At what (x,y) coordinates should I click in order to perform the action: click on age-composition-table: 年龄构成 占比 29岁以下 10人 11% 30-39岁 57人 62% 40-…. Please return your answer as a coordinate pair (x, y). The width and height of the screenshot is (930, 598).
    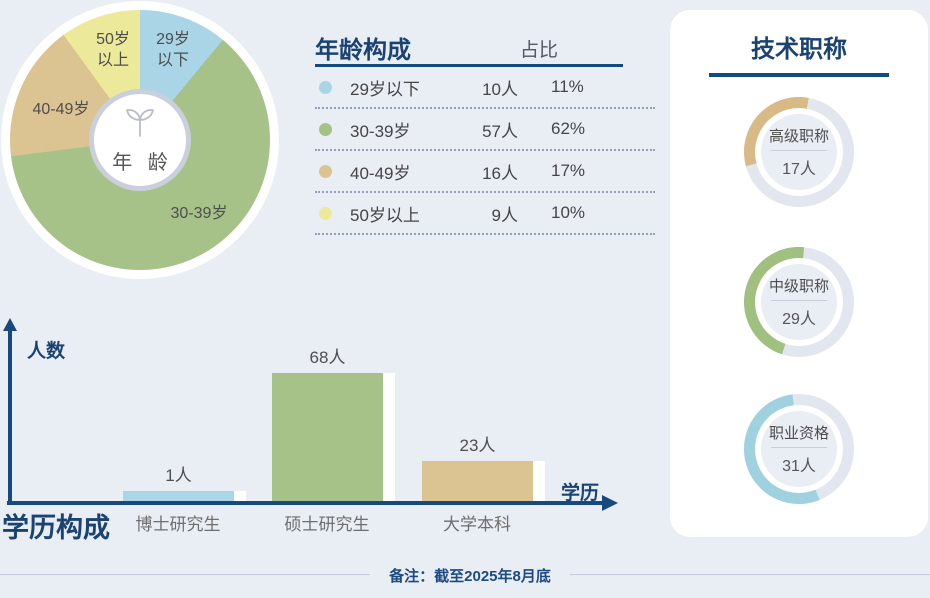
    Looking at the image, I should click on (485, 132).